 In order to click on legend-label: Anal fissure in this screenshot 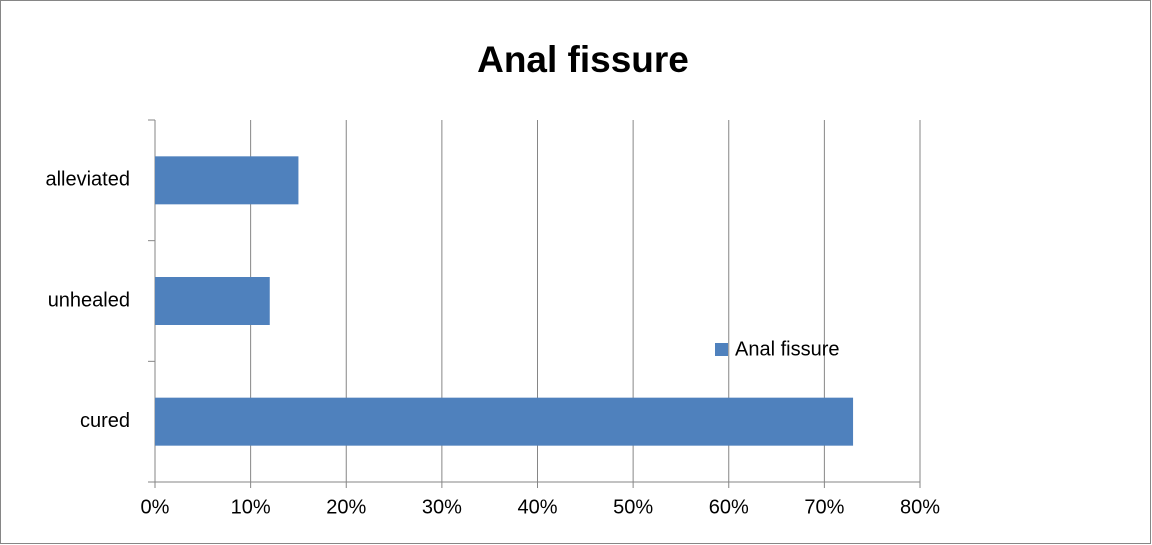, I will do `click(787, 349)`.